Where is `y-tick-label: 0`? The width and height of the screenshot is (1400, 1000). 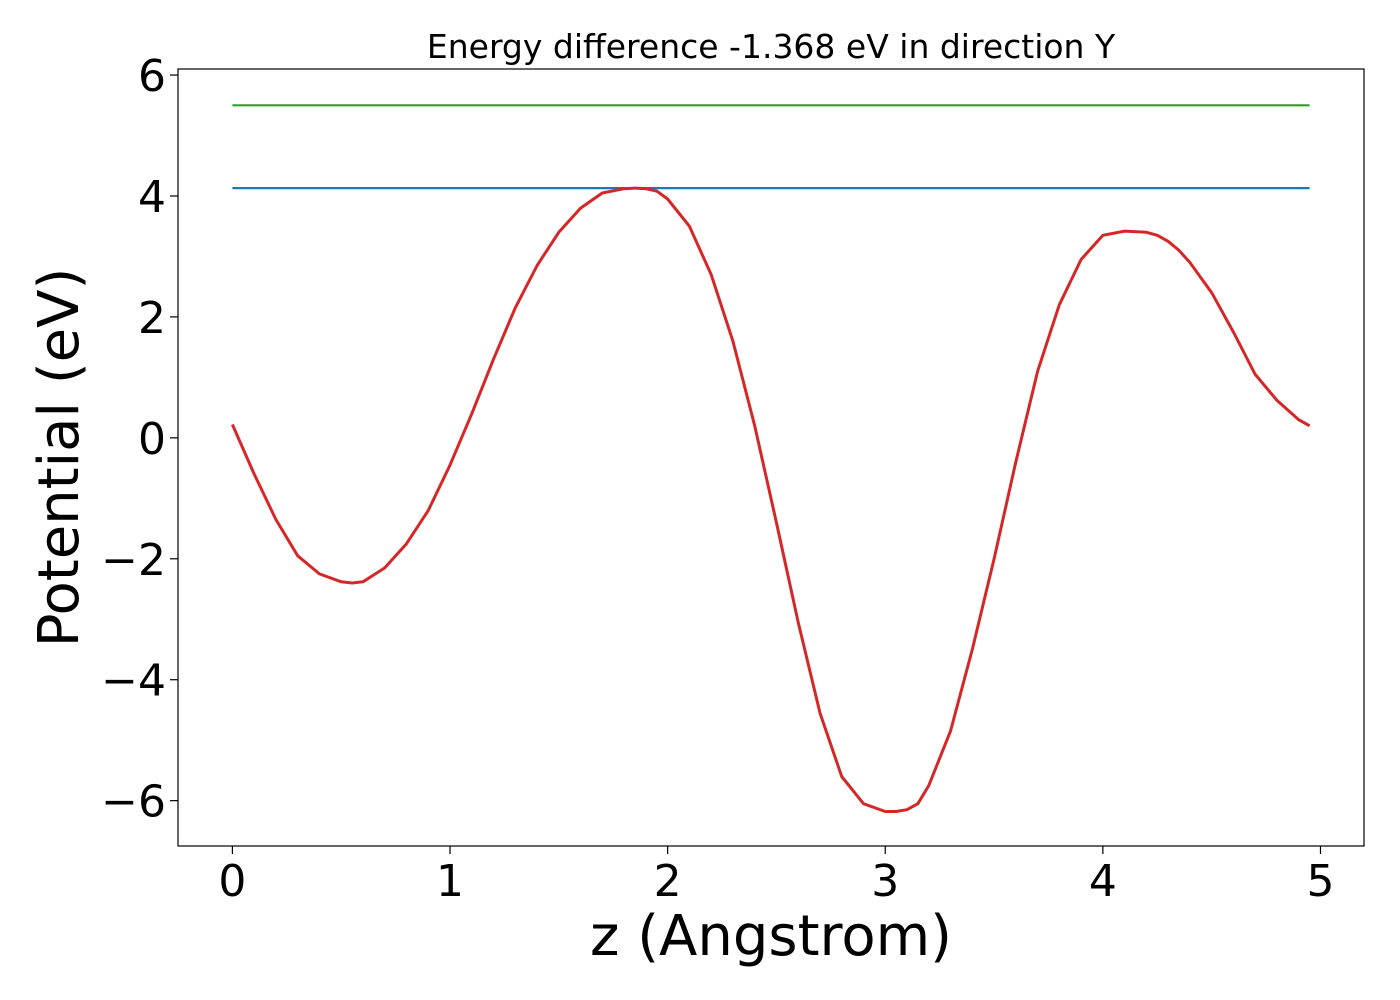
y-tick-label: 0 is located at coordinates (152, 439).